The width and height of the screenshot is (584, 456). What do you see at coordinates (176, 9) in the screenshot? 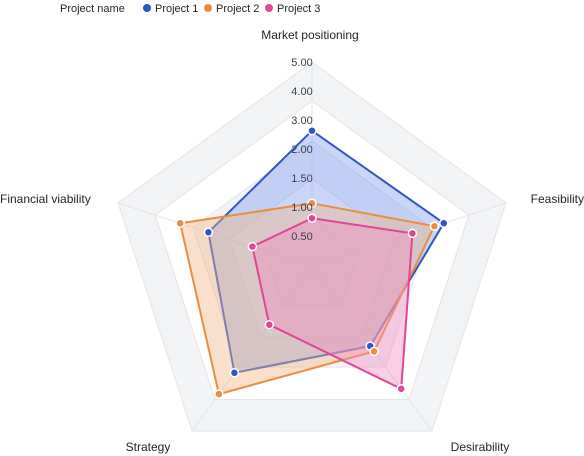
I see `legend-label-project-1: Project 1` at bounding box center [176, 9].